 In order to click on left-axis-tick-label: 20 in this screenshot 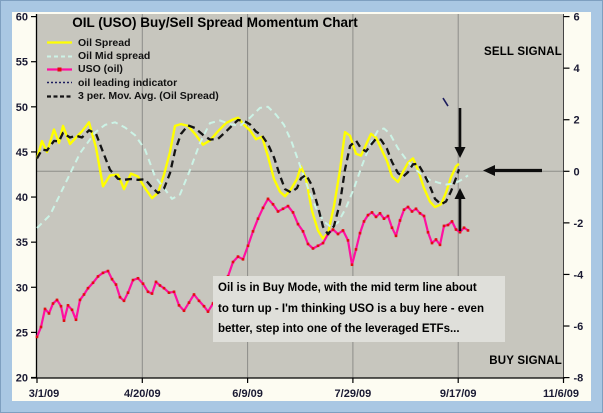, I will do `click(22, 379)`.